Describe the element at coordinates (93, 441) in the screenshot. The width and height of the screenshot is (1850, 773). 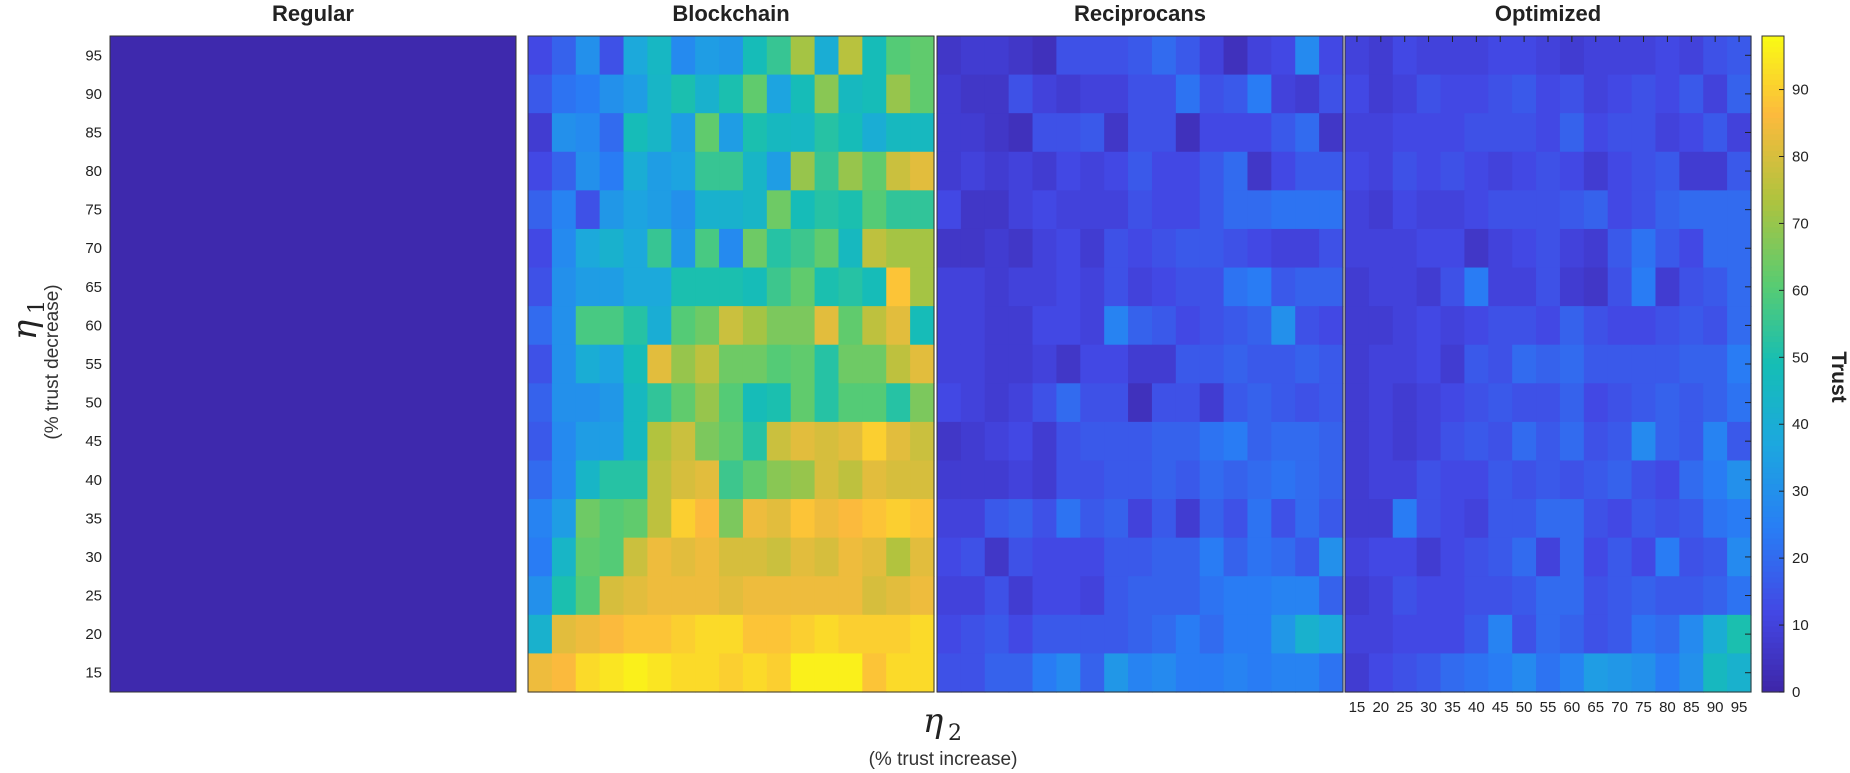
I see `y-tick-label: 45` at that location.